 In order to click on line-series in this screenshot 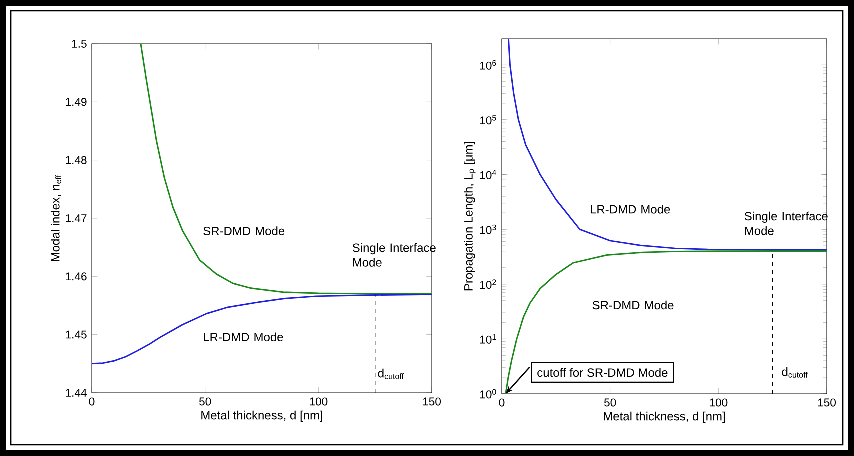, I will do `click(262, 329)`.